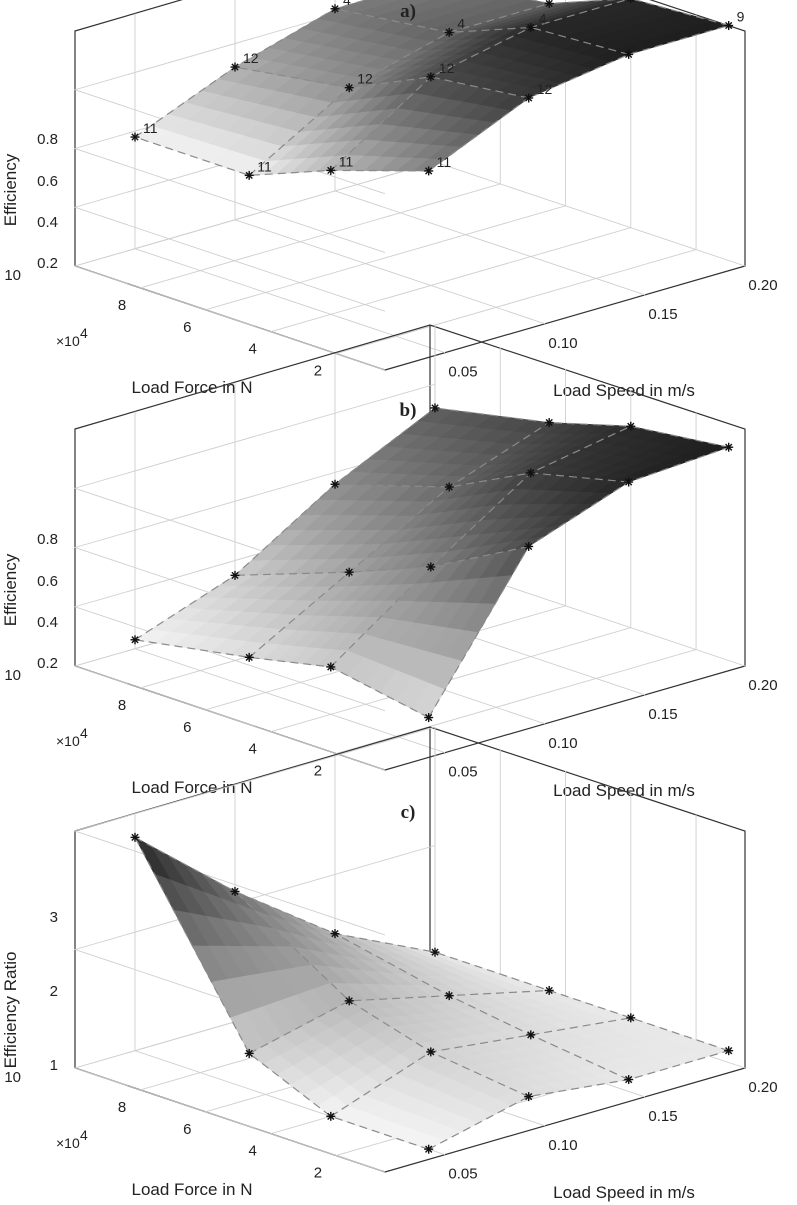 Image resolution: width=797 pixels, height=1205 pixels. I want to click on point-label: 9, so click(741, 17).